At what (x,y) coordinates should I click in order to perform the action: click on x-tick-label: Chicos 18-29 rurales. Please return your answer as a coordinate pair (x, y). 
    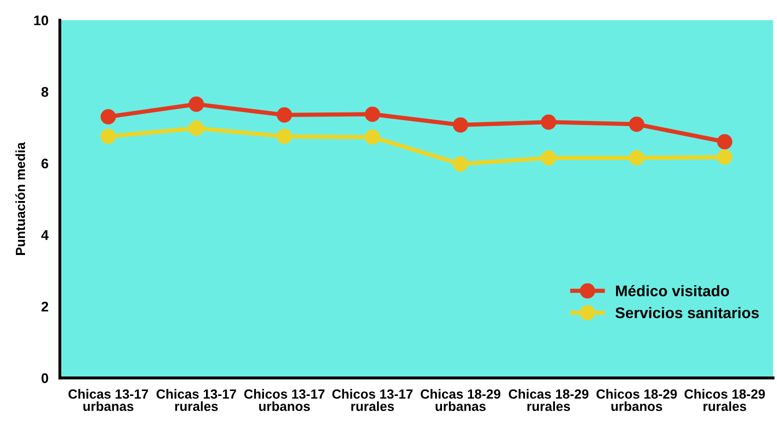
    Looking at the image, I should click on (724, 400).